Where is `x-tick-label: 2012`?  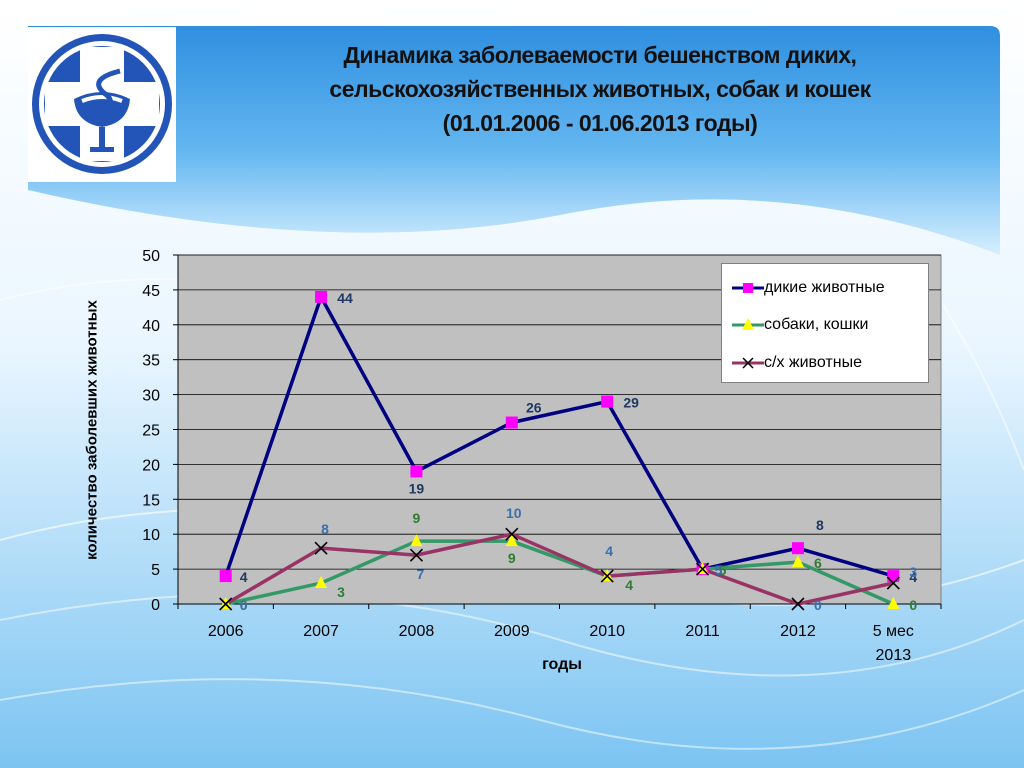
x-tick-label: 2012 is located at coordinates (798, 631).